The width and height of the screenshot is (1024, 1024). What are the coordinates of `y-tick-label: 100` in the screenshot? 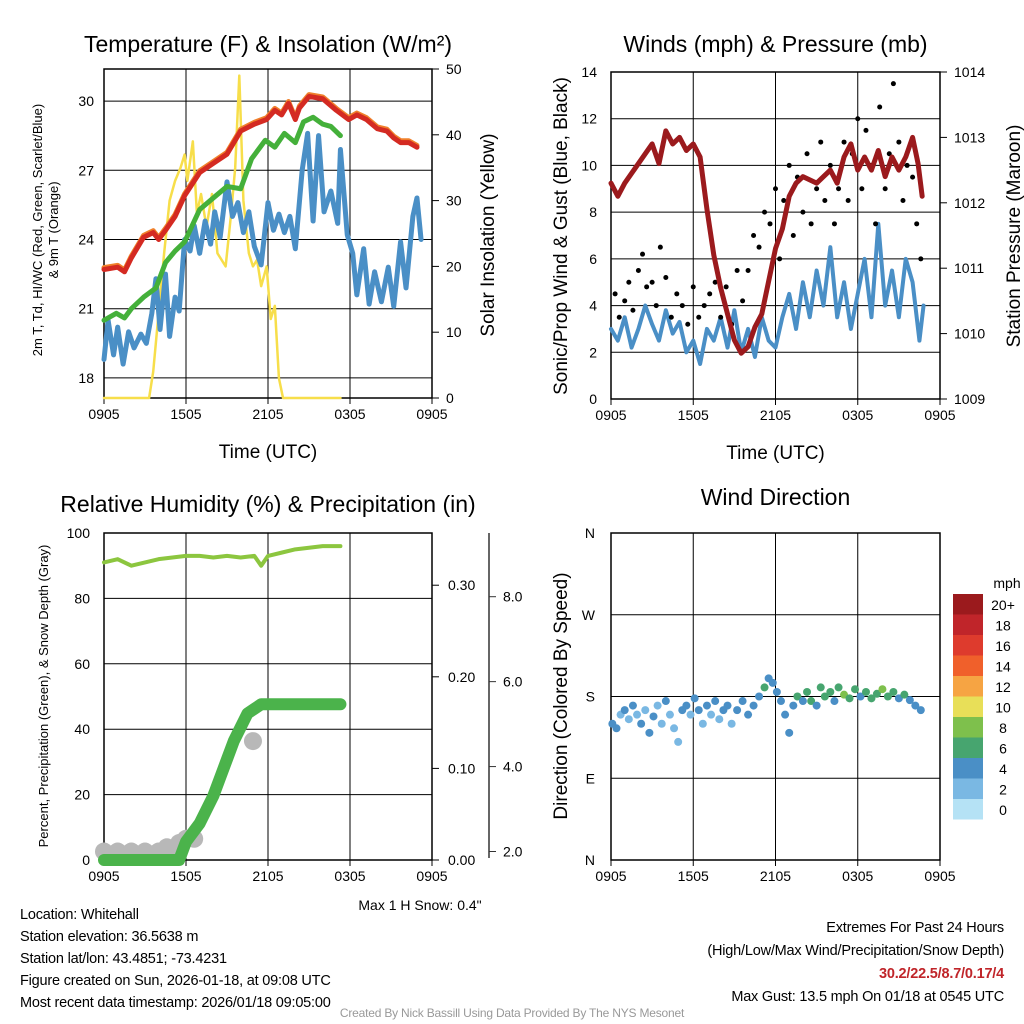 It's located at (79, 533).